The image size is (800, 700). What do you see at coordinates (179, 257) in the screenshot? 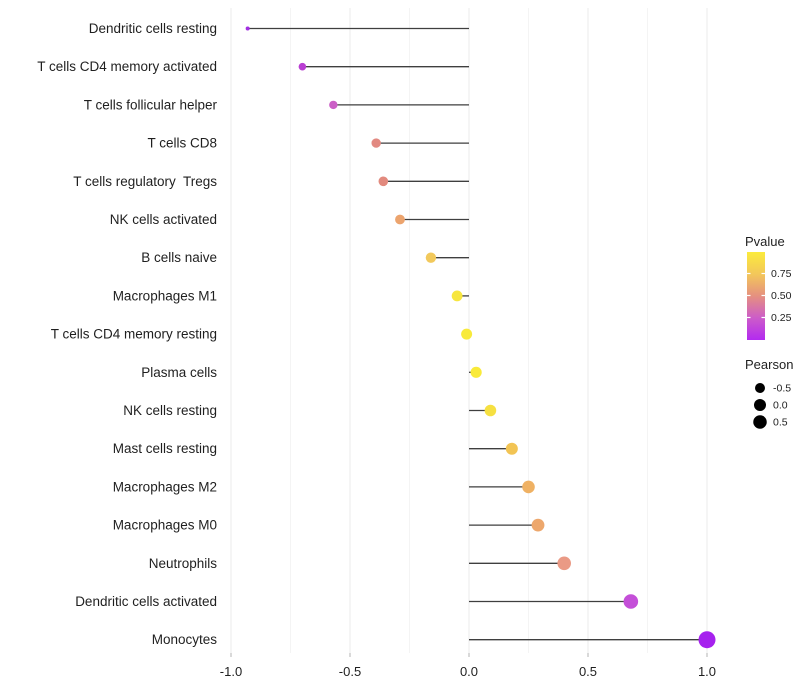
I see `y-axis-label: B cells naive` at bounding box center [179, 257].